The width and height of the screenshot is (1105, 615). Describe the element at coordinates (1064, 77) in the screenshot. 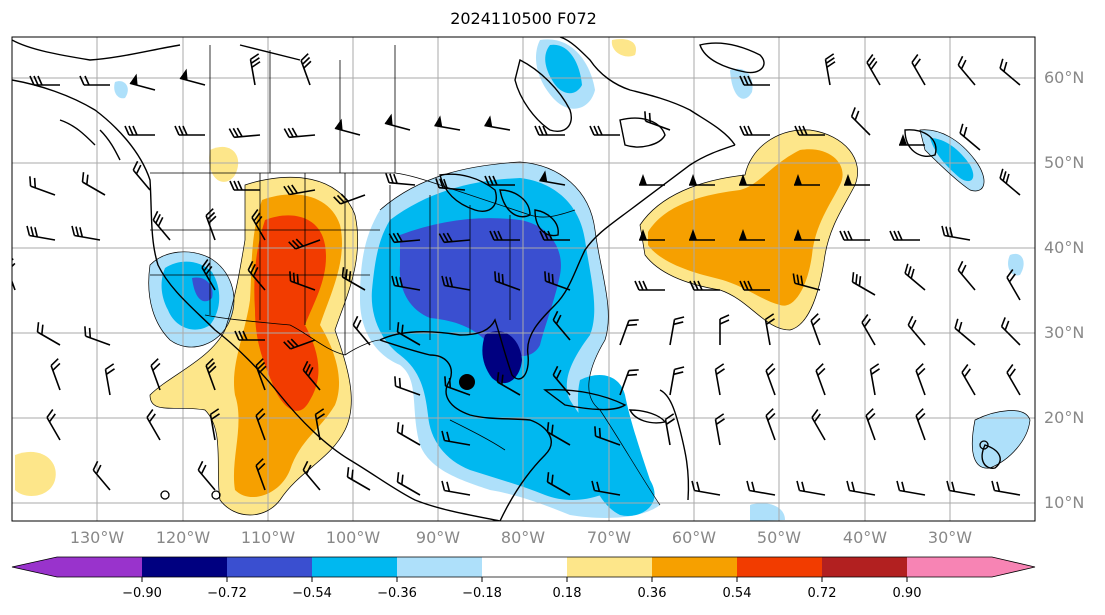

I see `lat-label-60n: 60°N` at that location.